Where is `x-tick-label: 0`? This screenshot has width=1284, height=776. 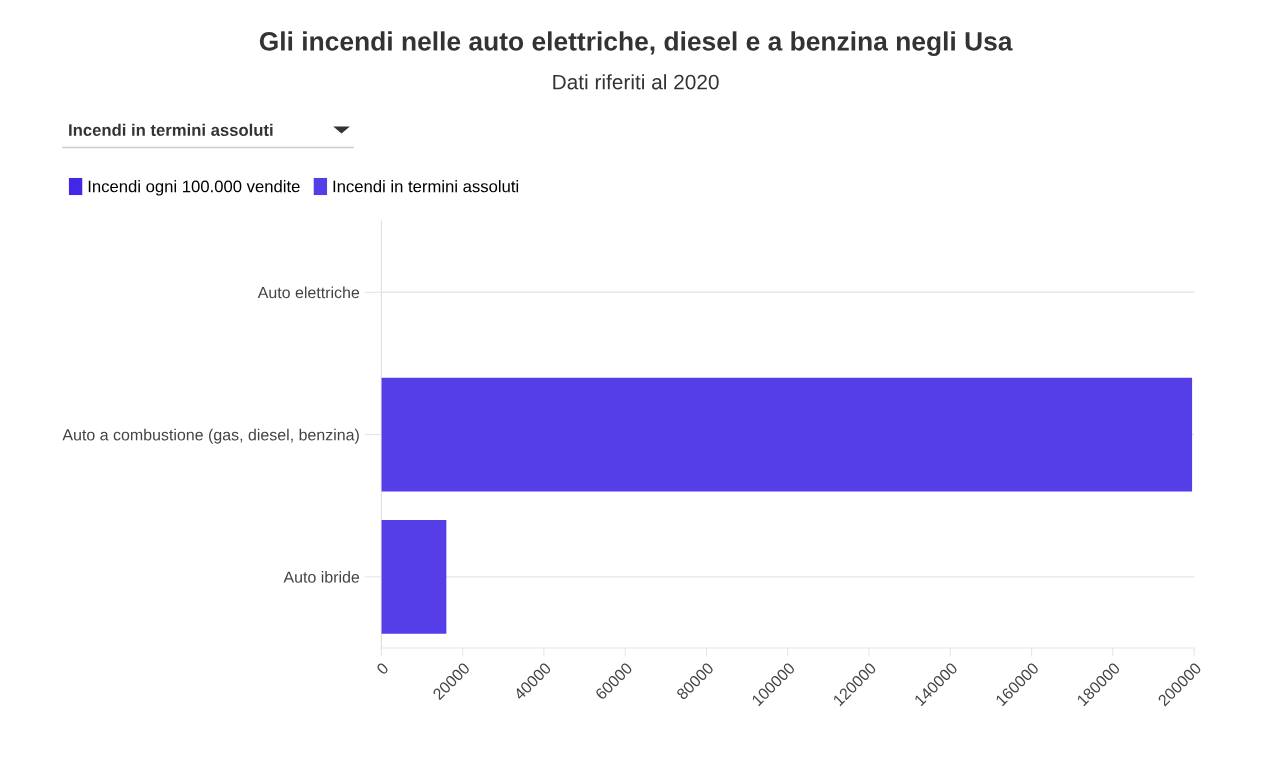
x-tick-label: 0 is located at coordinates (382, 668).